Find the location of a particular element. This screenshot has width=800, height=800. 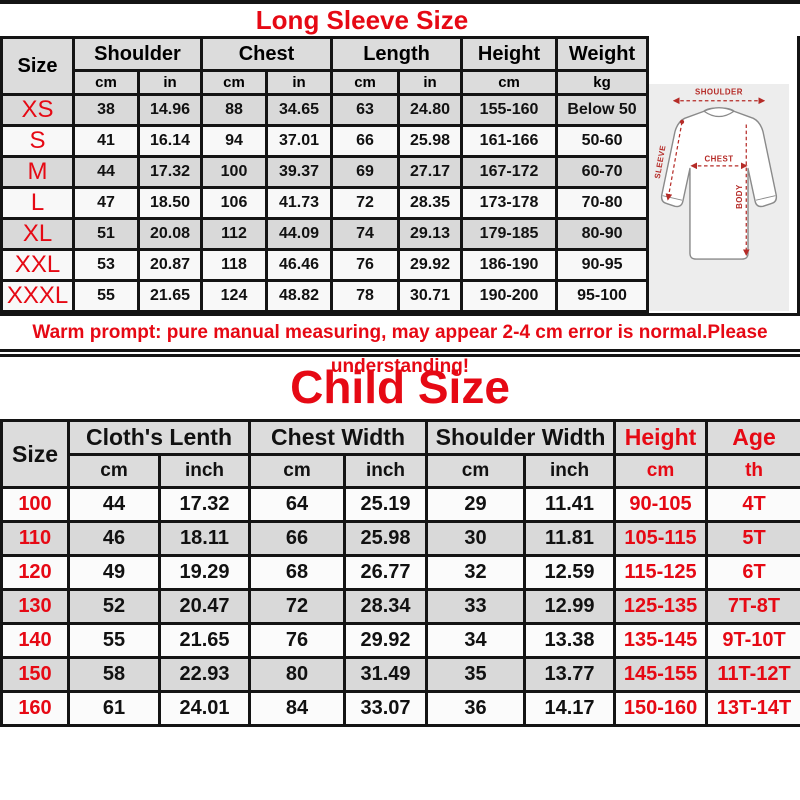

chest-label: CHEST is located at coordinates (719, 158).